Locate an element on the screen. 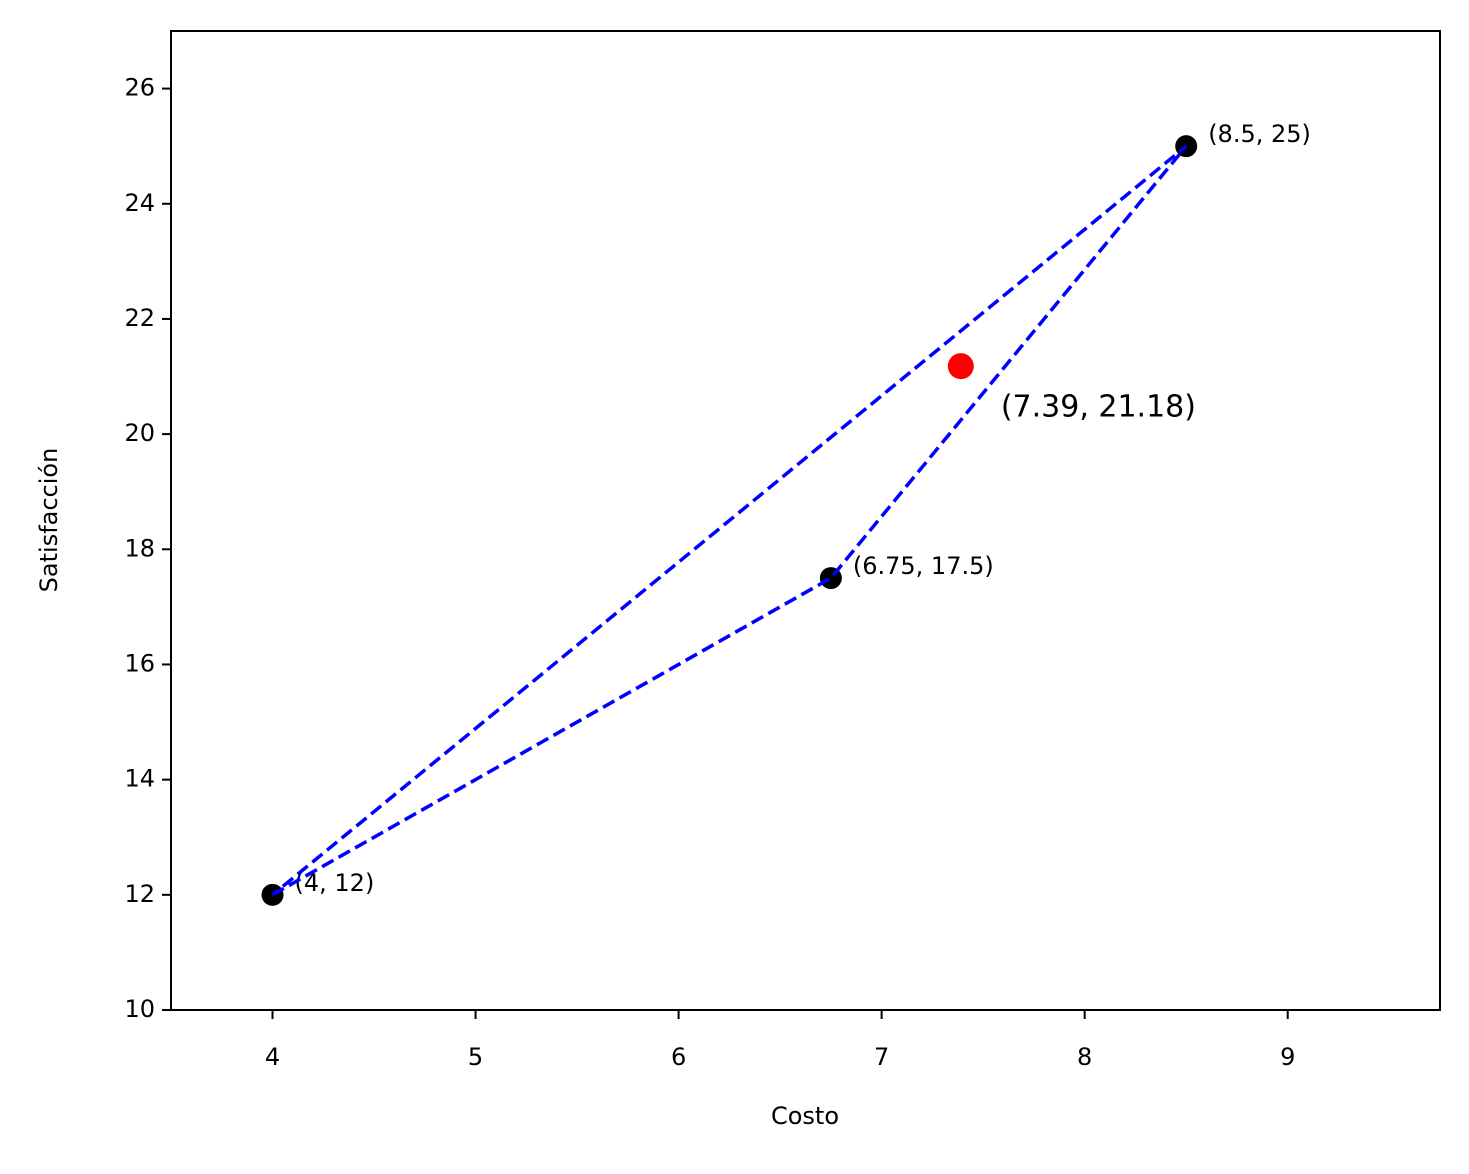 This screenshot has height=1174, width=1469. x-tick-label: 8 is located at coordinates (1084, 1057).